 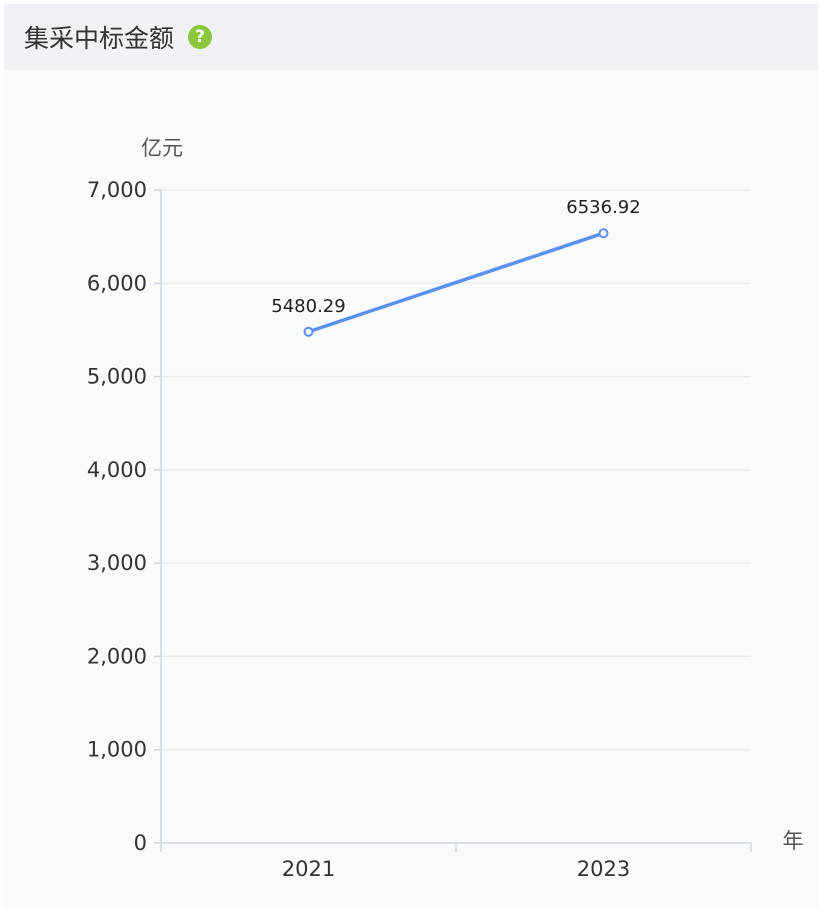 What do you see at coordinates (603, 869) in the screenshot?
I see `x-tick-label: 2023` at bounding box center [603, 869].